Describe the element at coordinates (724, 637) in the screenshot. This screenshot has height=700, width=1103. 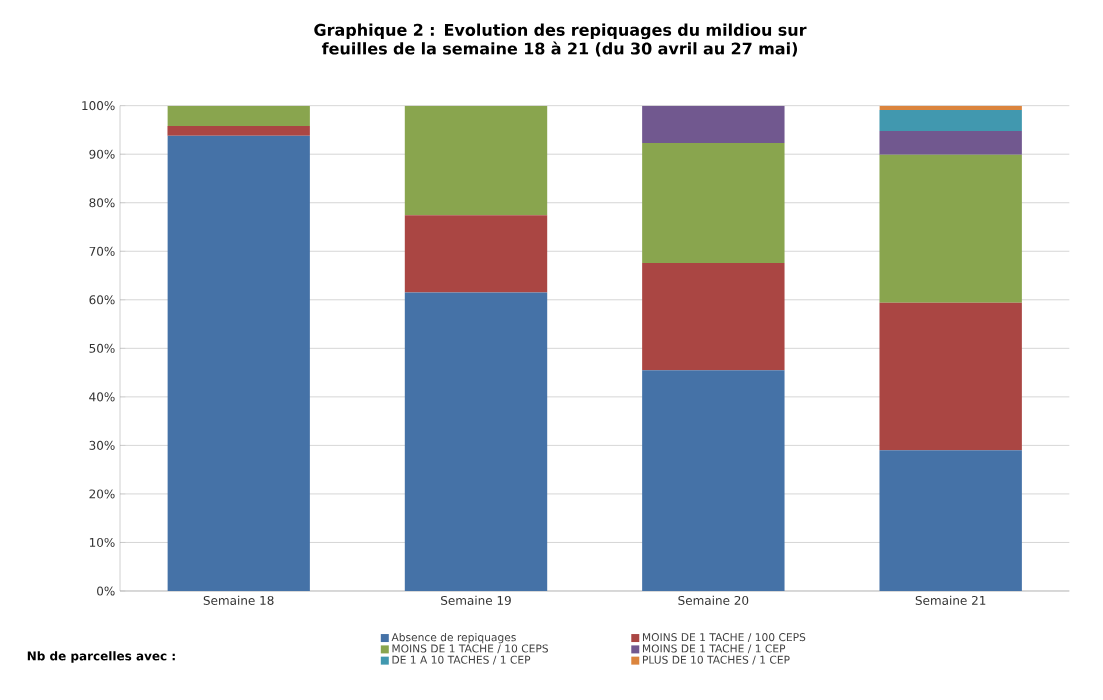
I see `legend-label: MOINS DE 1 TACHE / 100 CEPS` at that location.